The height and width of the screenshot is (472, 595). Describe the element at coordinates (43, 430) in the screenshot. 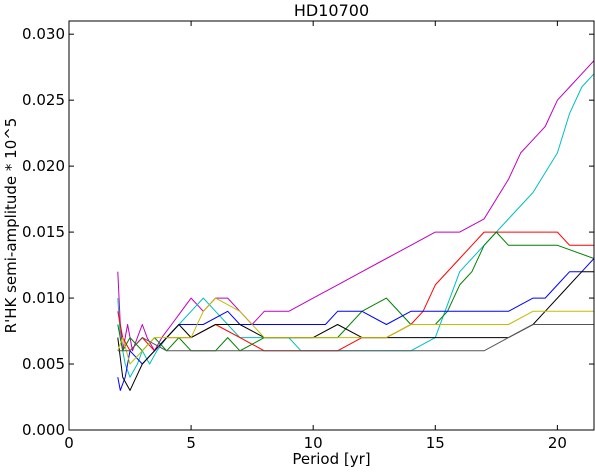

I see `y-tick-label: 0.000` at that location.